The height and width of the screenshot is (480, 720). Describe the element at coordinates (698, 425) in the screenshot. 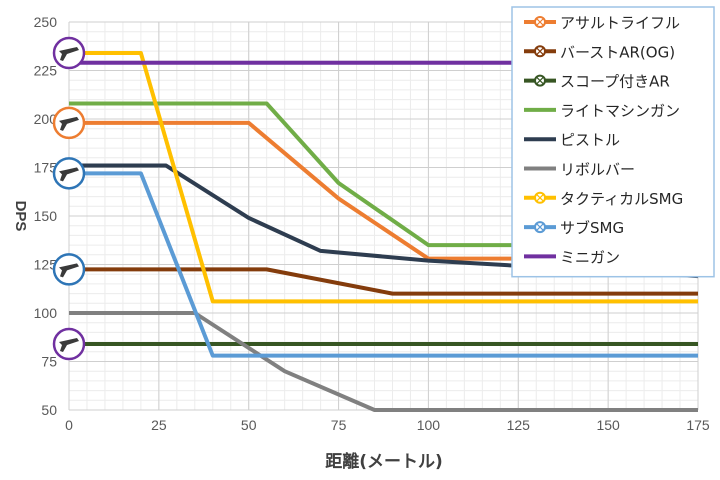

I see `x-tick-label: 175` at that location.